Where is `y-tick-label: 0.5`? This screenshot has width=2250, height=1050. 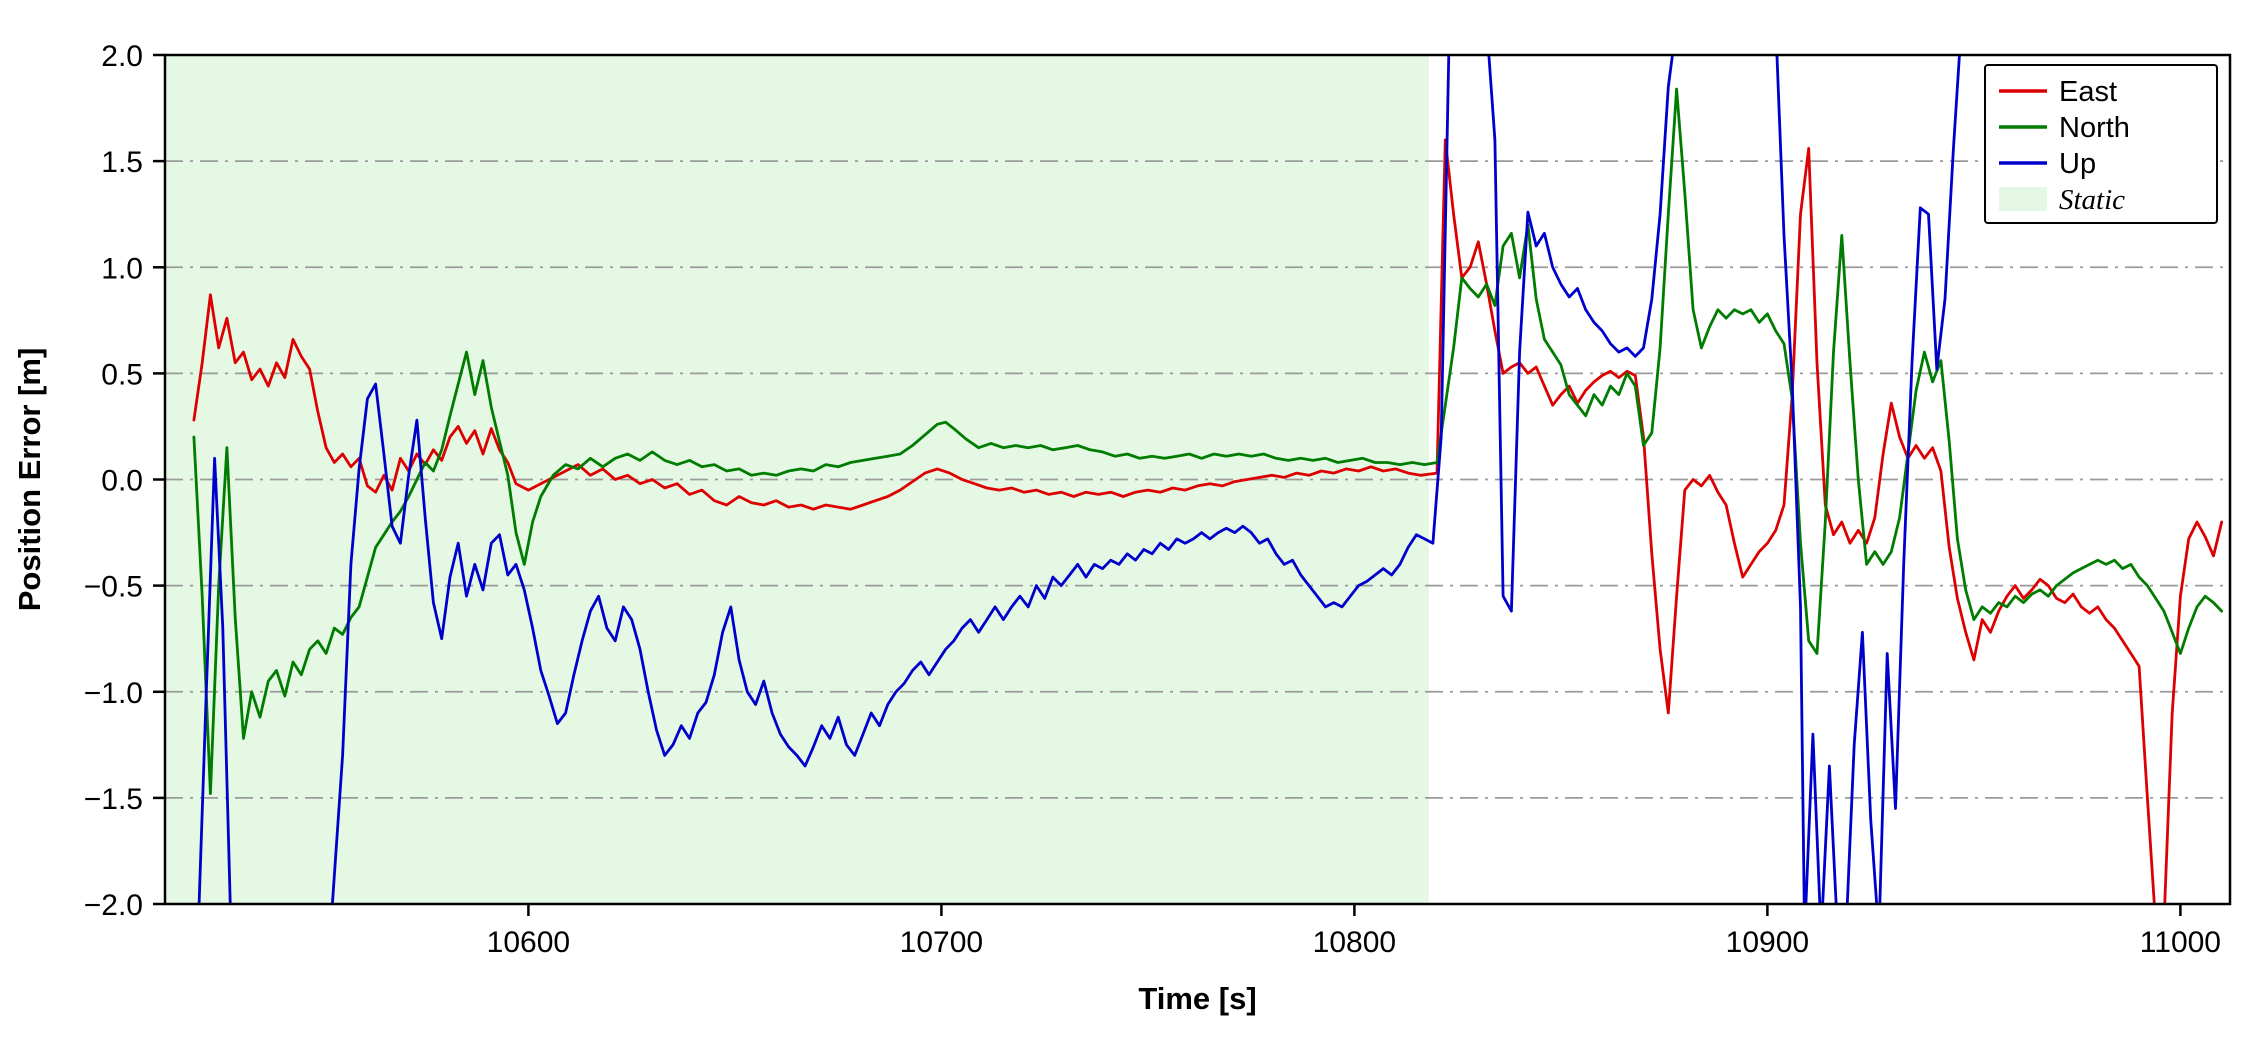 y-tick-label: 0.5 is located at coordinates (122, 374).